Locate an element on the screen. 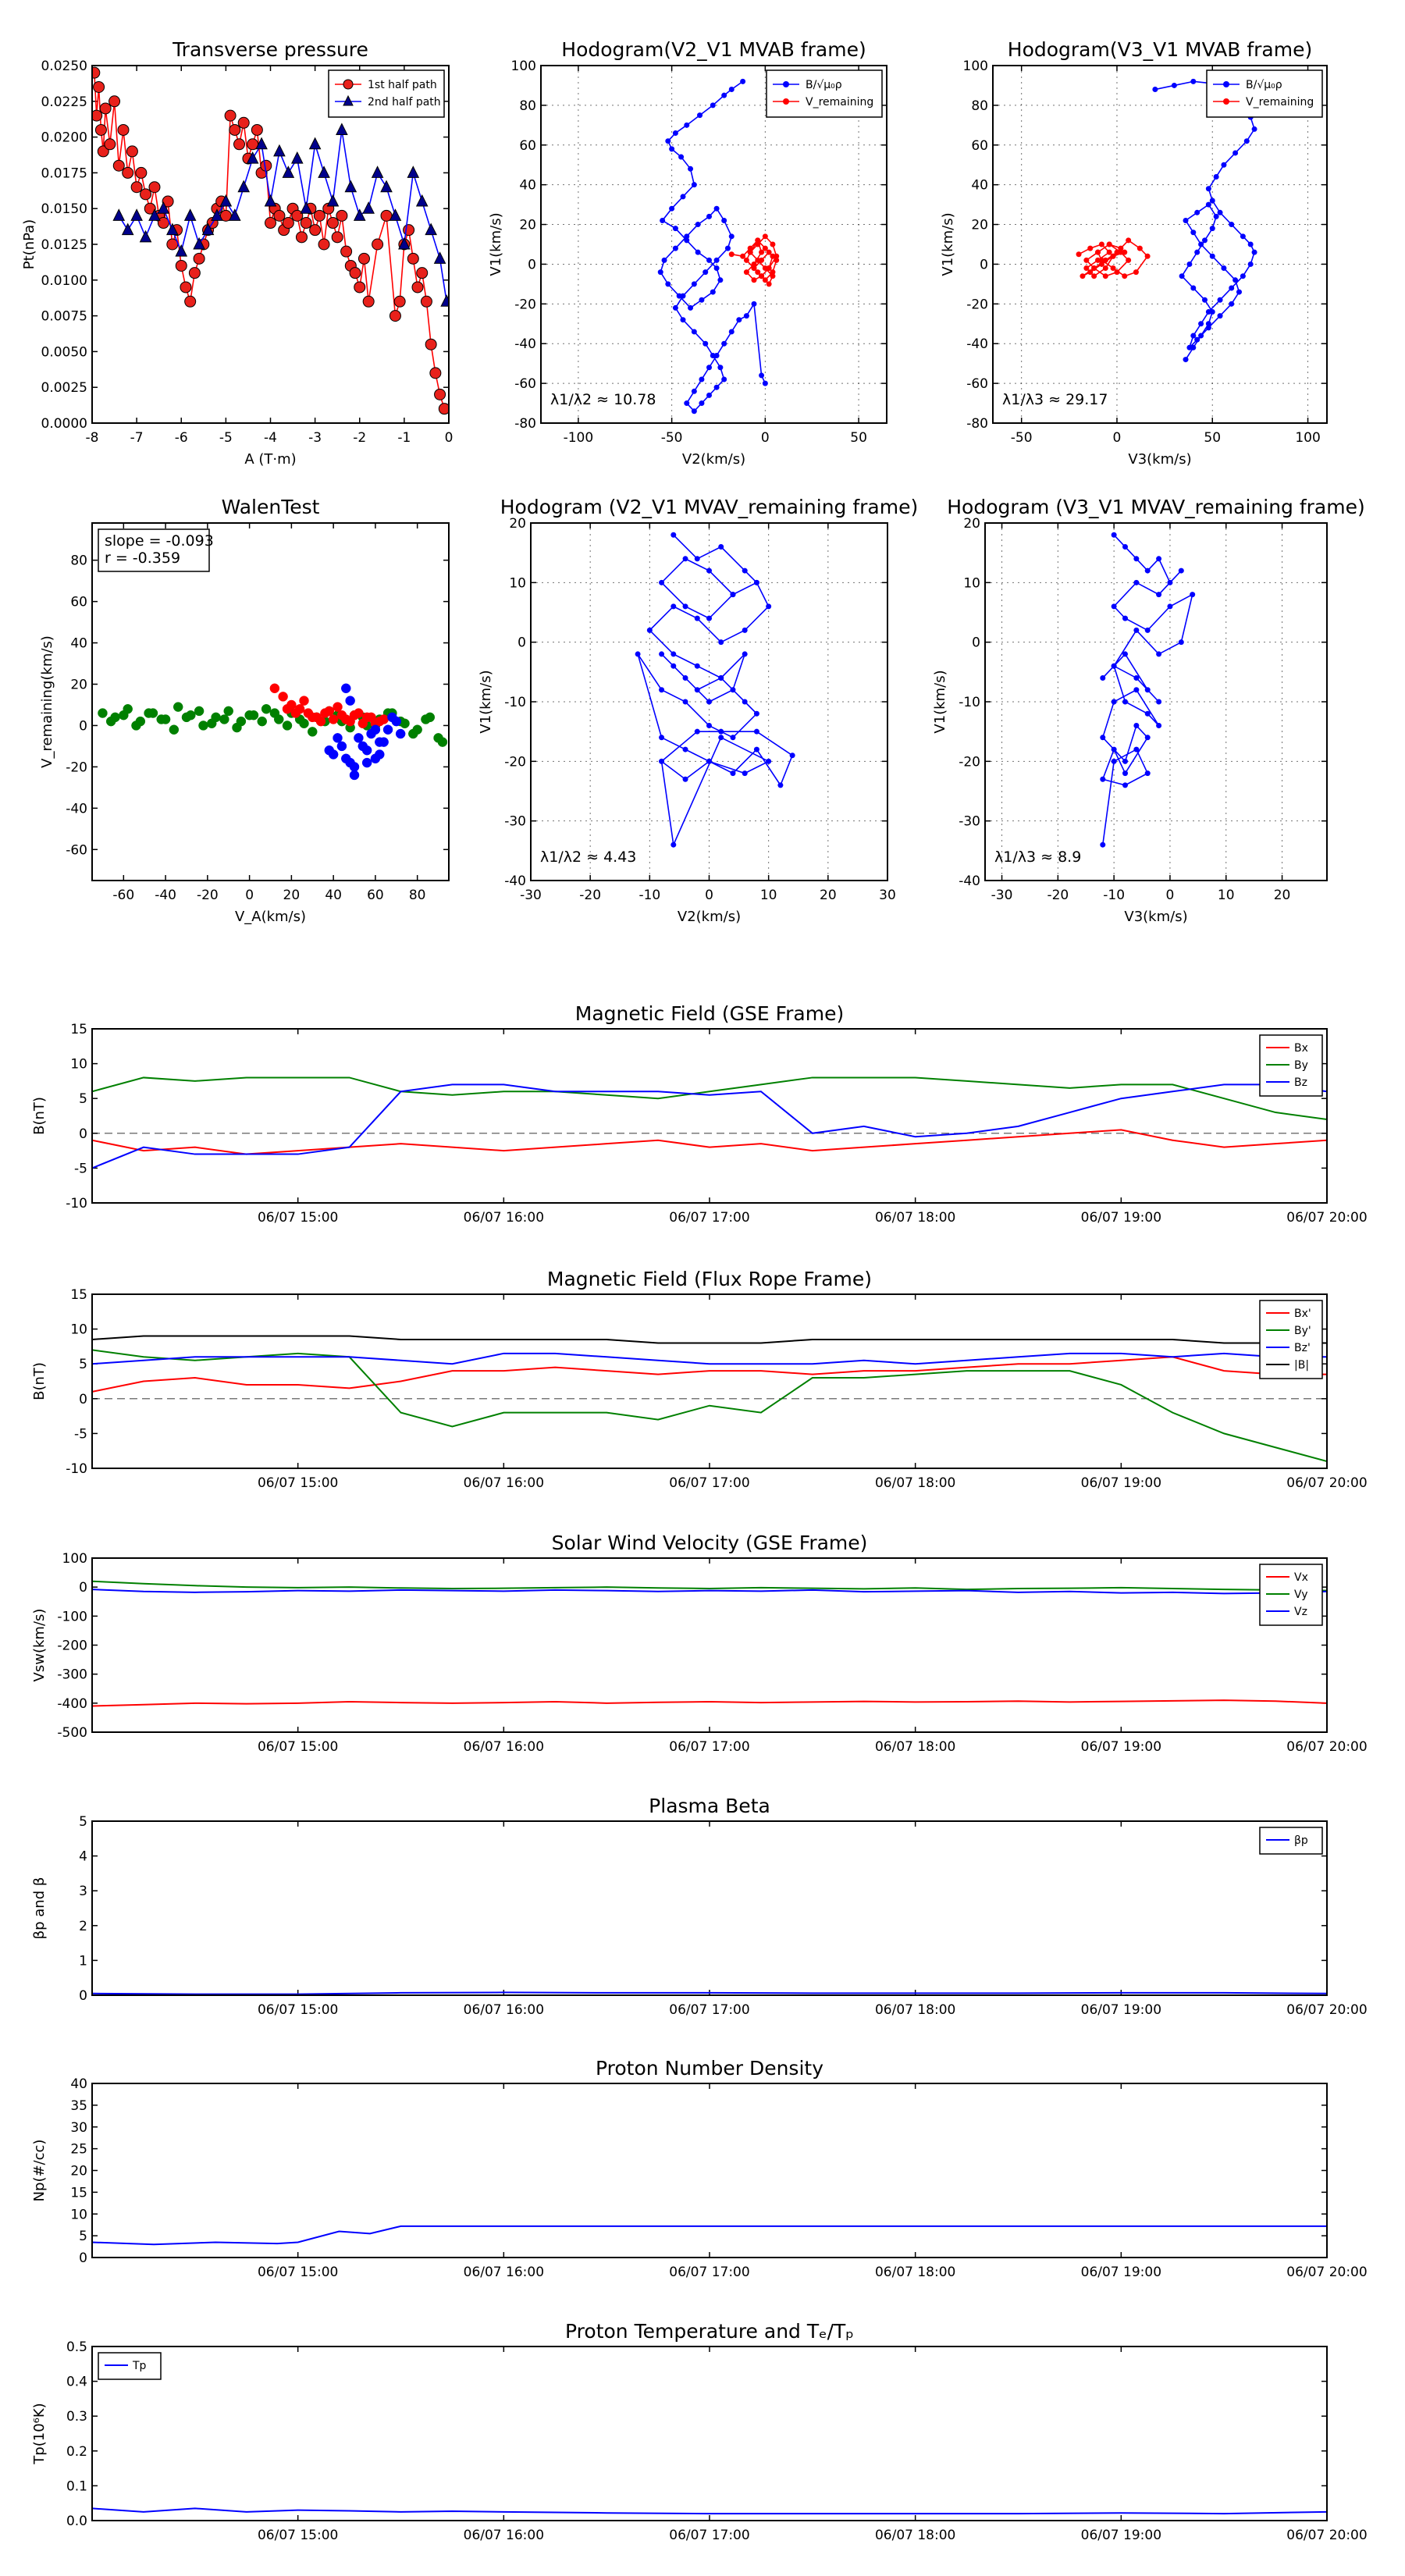 The image size is (1405, 2576). y-tick-label: 60 is located at coordinates (979, 146).